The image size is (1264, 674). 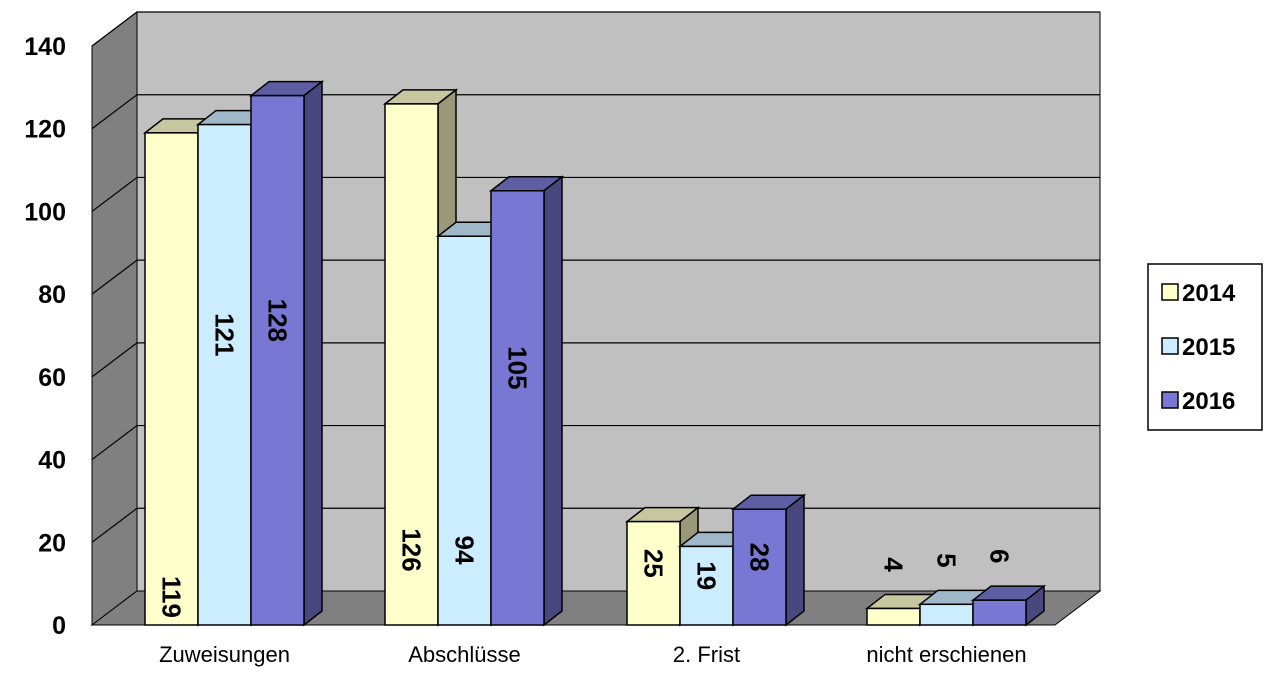 I want to click on data-label: 4, so click(x=894, y=564).